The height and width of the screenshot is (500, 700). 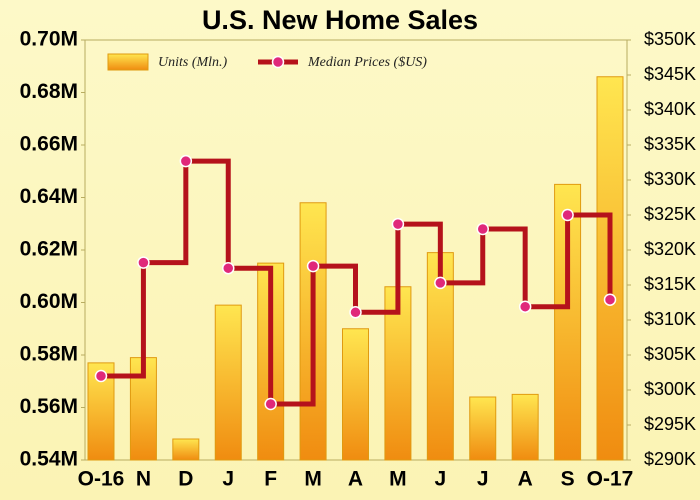 I want to click on y2-tick-label: $345K, so click(x=670, y=74).